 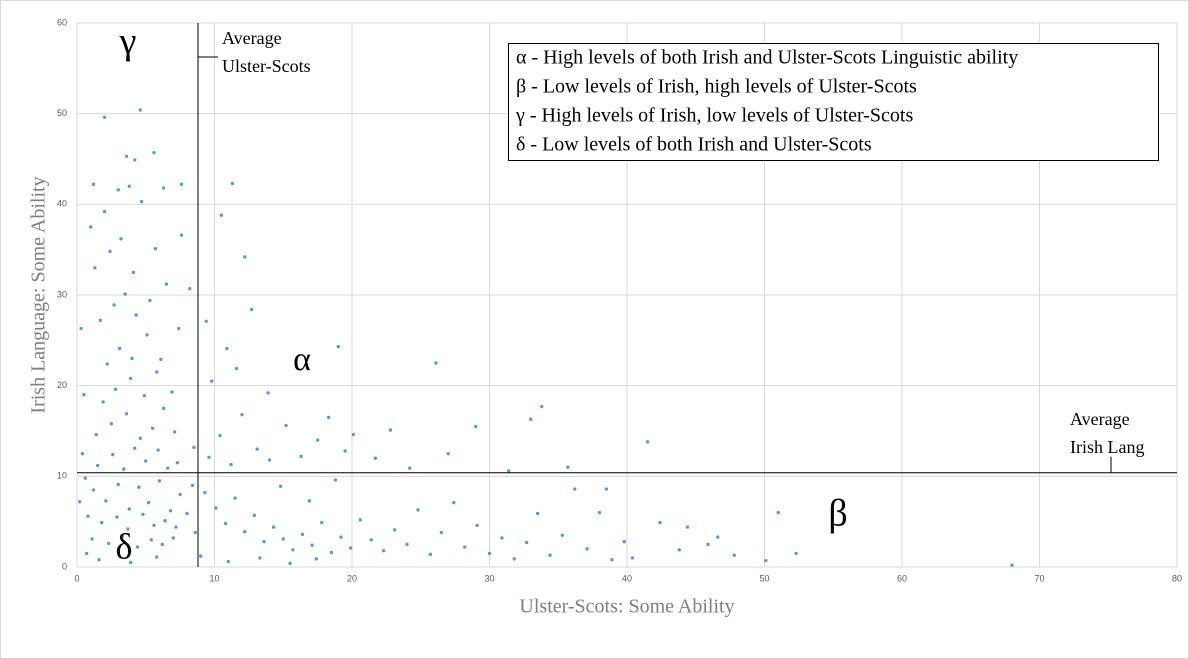 I want to click on reference-label: Irish Lang, so click(x=1107, y=447).